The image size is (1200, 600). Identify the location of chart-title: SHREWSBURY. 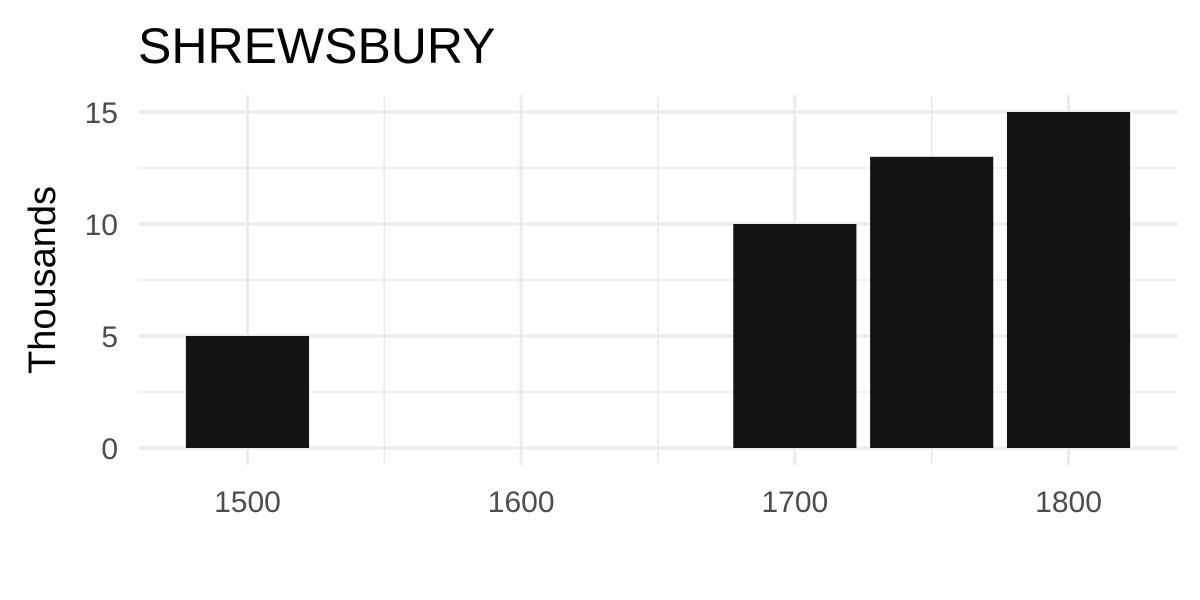
(316, 46).